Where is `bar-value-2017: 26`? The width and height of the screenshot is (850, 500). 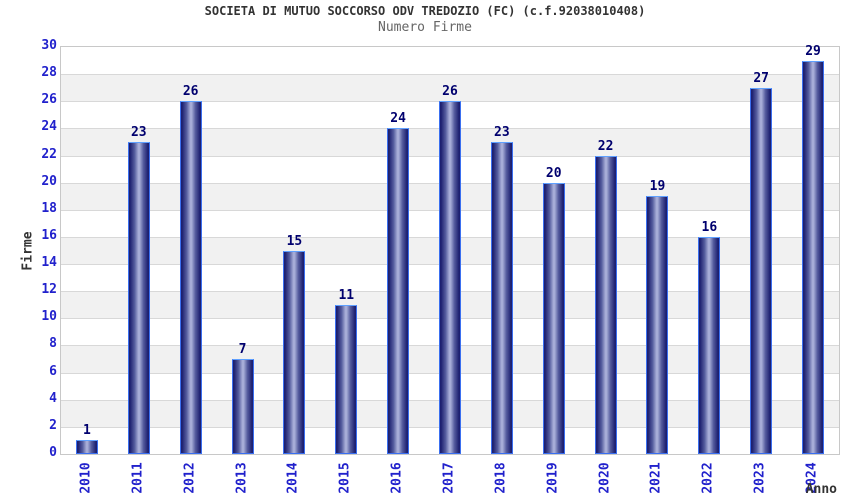
bar-value-2017: 26 is located at coordinates (450, 92).